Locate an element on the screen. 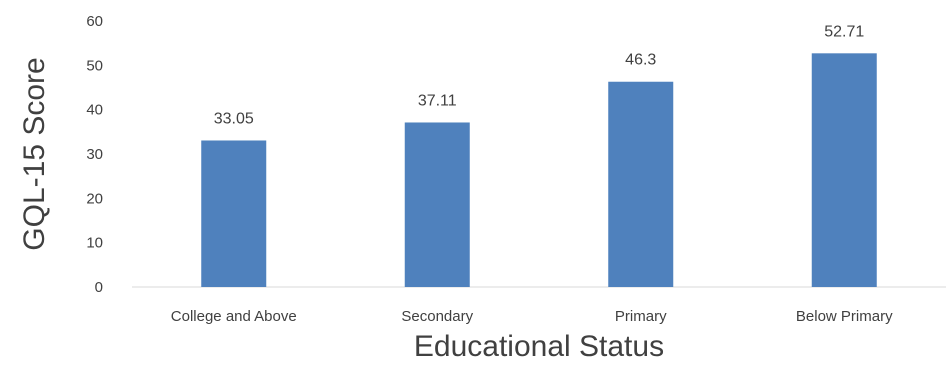 The height and width of the screenshot is (367, 951). bar-data-label: 37.11 is located at coordinates (437, 100).